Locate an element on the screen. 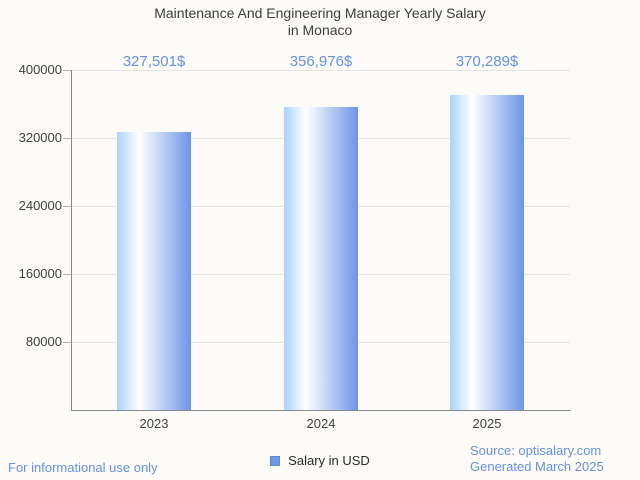  legend: Salary in USD is located at coordinates (320, 460).